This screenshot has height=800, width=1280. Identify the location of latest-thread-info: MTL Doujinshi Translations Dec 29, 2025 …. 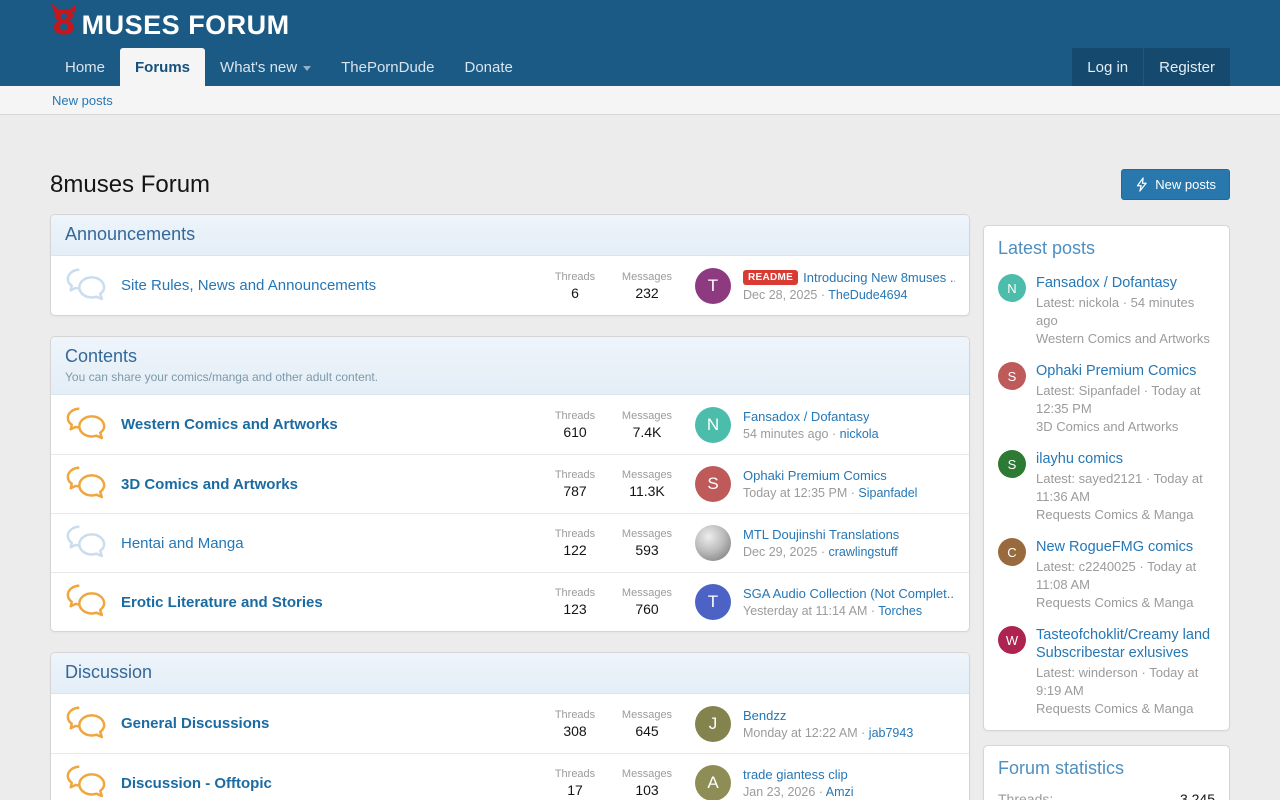
(821, 543).